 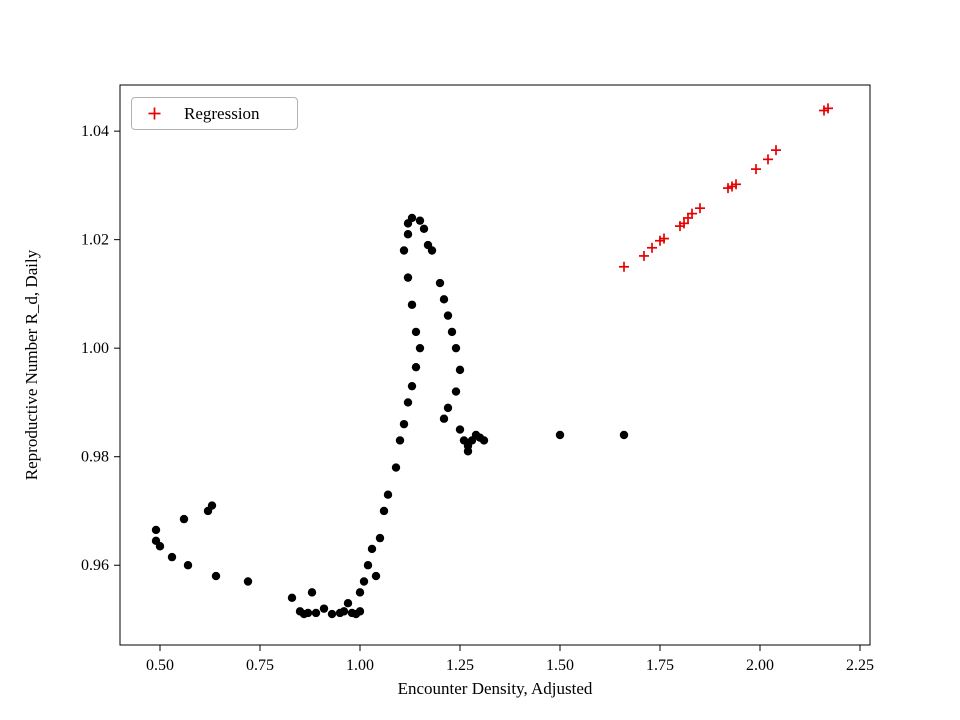 I want to click on svg-text: 0.98, so click(x=95, y=457).